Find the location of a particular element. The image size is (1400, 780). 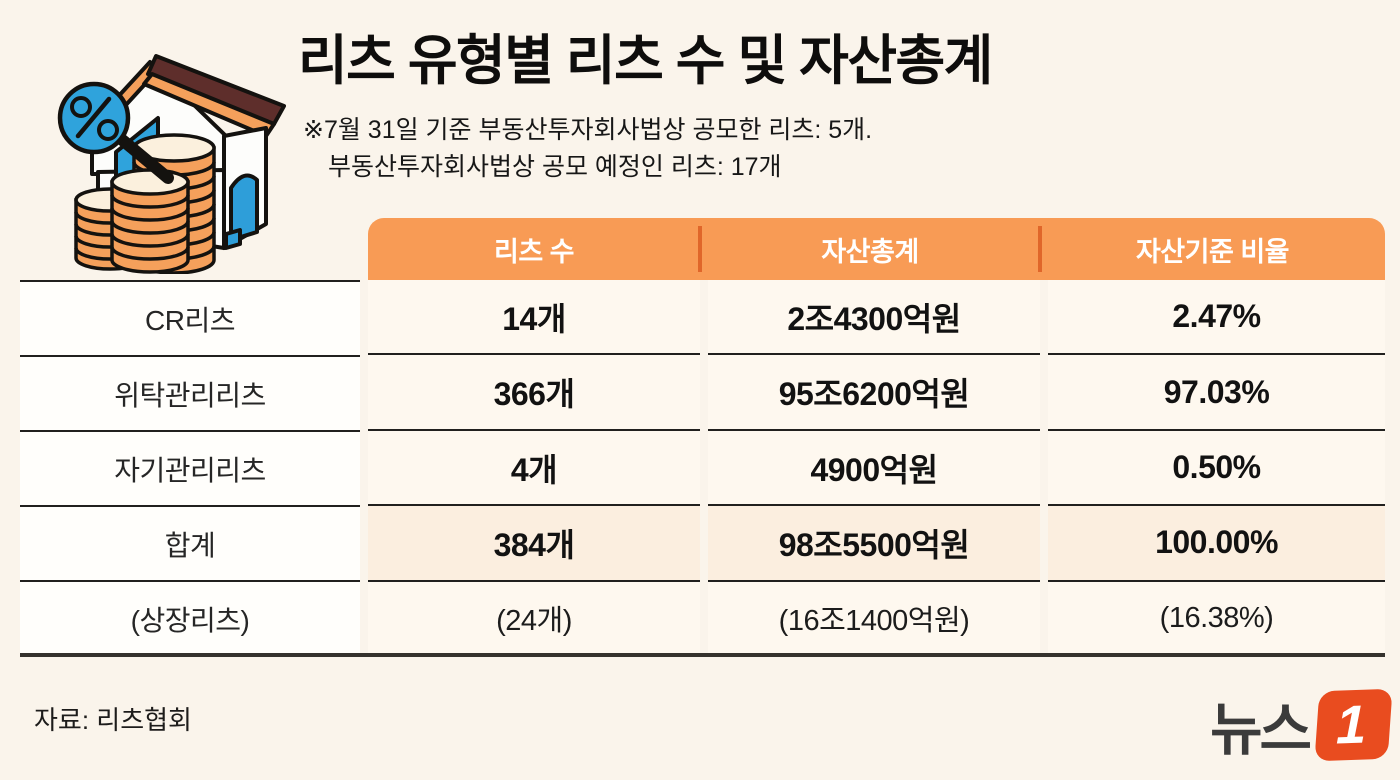

cell-count-listed: (24개) is located at coordinates (534, 618).